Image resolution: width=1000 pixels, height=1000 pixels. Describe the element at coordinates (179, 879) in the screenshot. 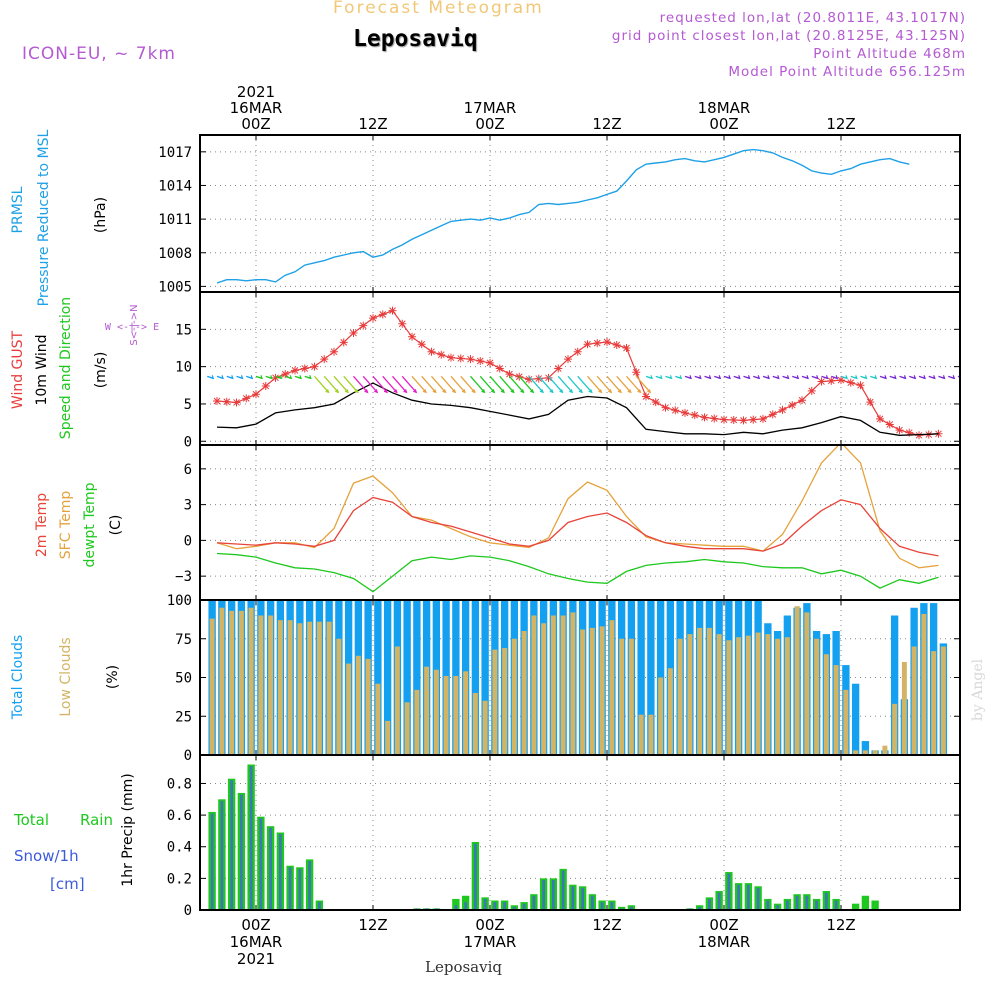

I see `y-tick-label: 0.2` at that location.